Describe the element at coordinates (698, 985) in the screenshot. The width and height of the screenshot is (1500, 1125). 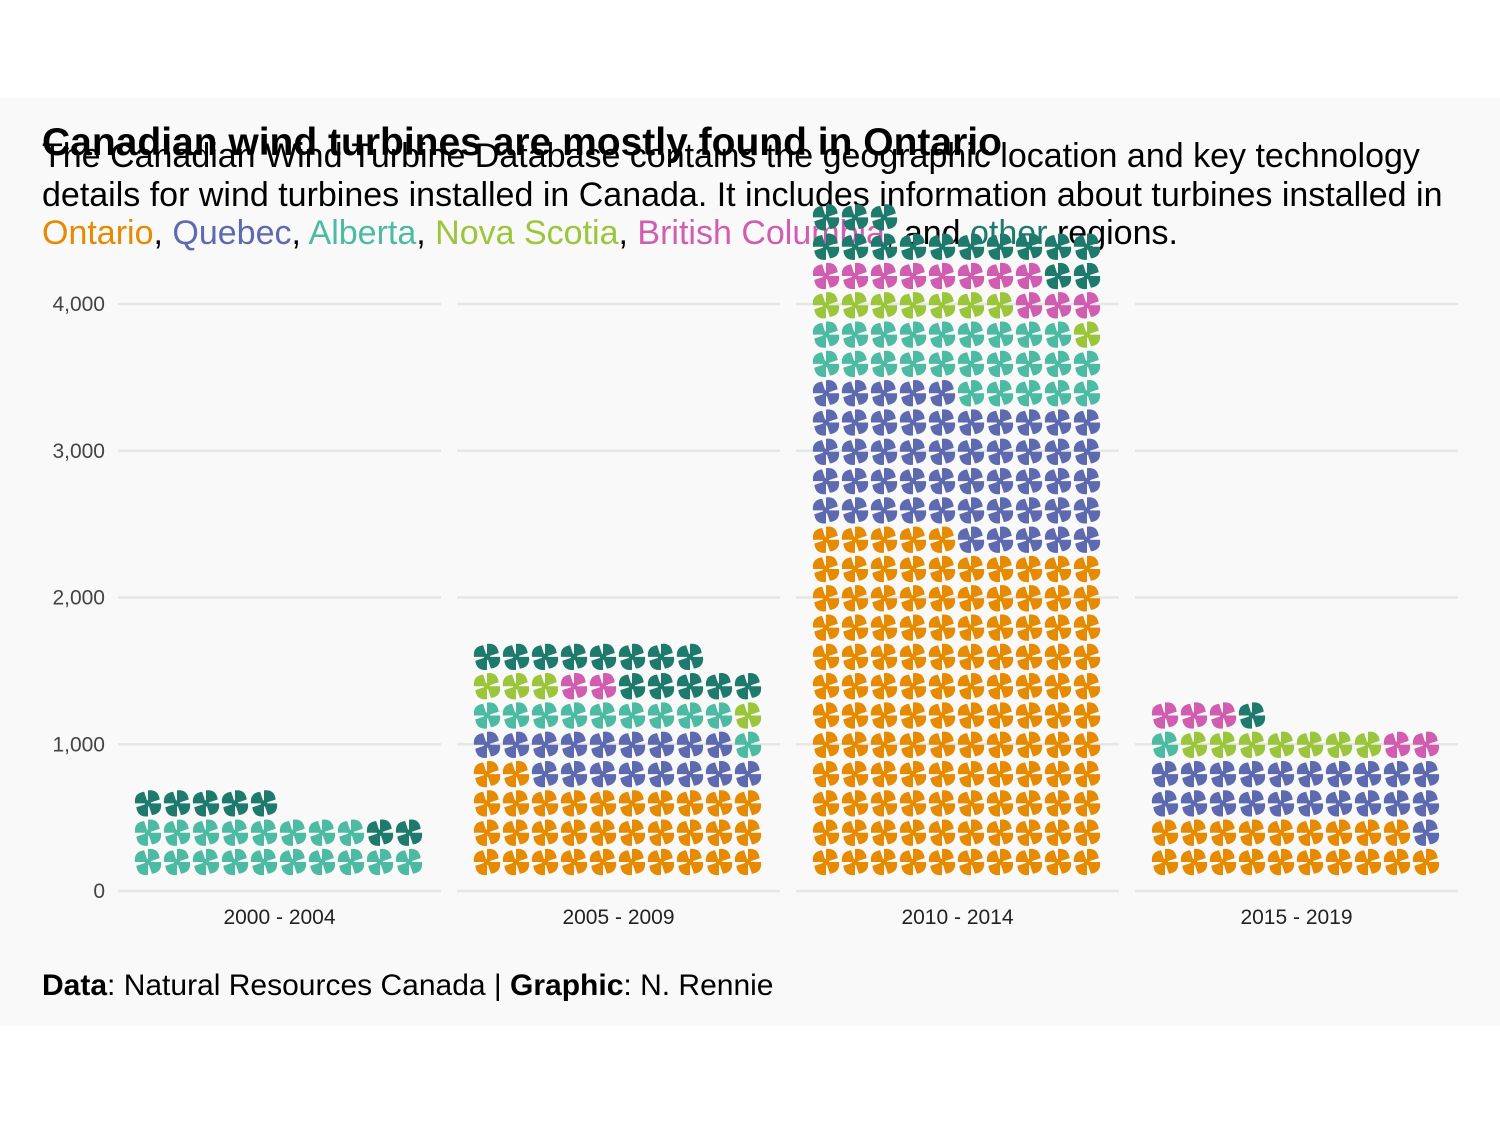
I see `caption-graphic-value: : N. Rennie` at that location.